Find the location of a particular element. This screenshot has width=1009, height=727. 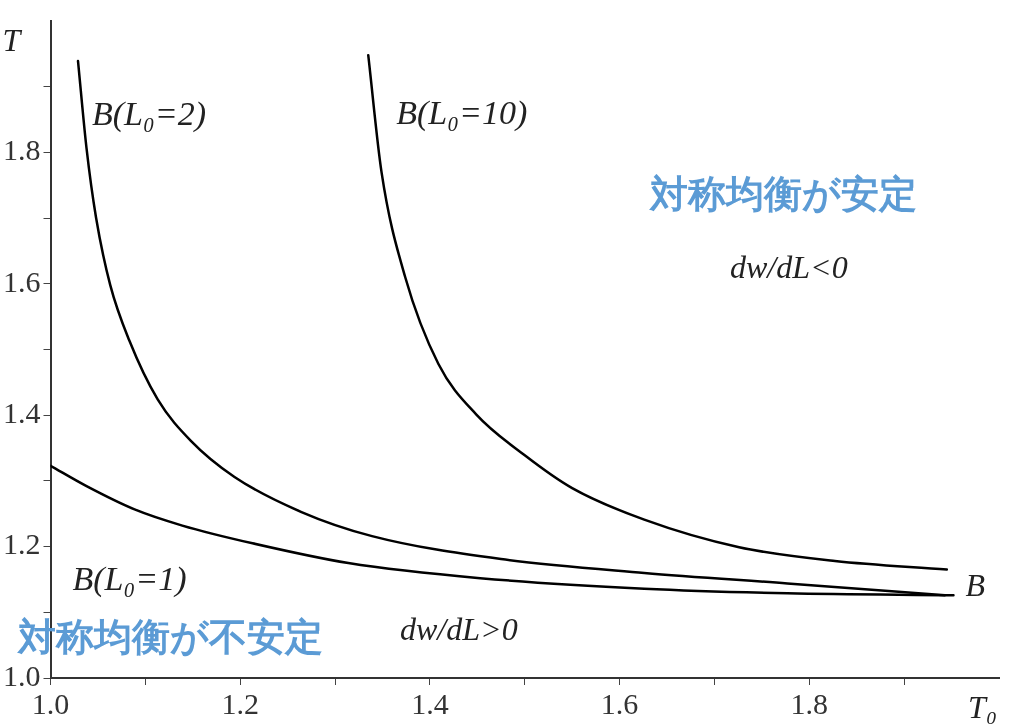

annotation: dw/dL>0 is located at coordinates (459, 629).